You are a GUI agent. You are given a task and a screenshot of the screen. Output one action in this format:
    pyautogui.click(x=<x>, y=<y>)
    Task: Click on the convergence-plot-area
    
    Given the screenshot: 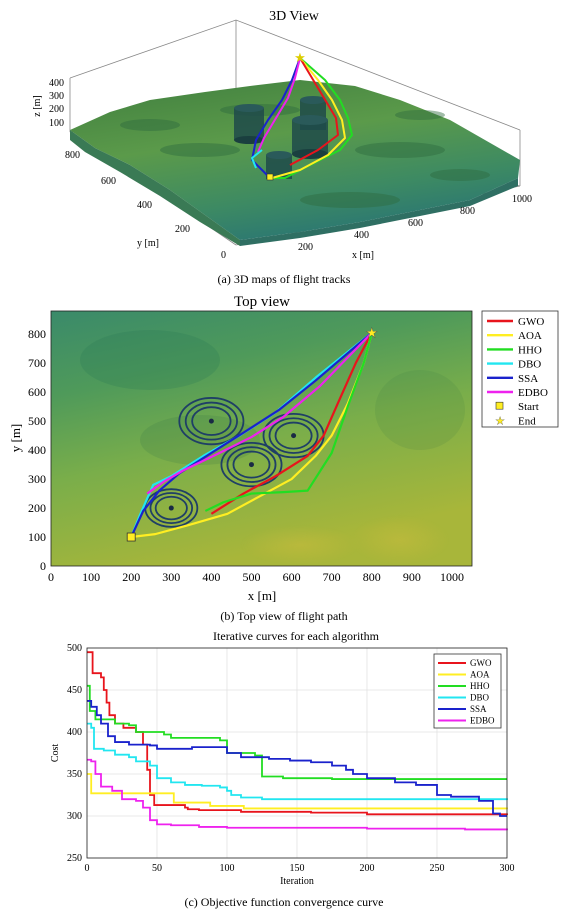 What is the action you would take?
    pyautogui.click(x=297, y=741)
    